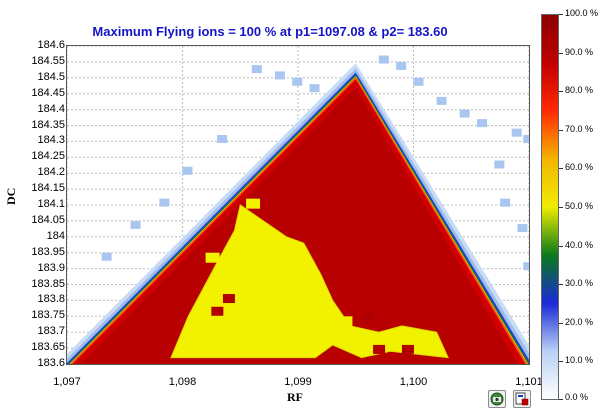 Image resolution: width=605 pixels, height=410 pixels. I want to click on y-tick-label: 184.4, so click(51, 108).